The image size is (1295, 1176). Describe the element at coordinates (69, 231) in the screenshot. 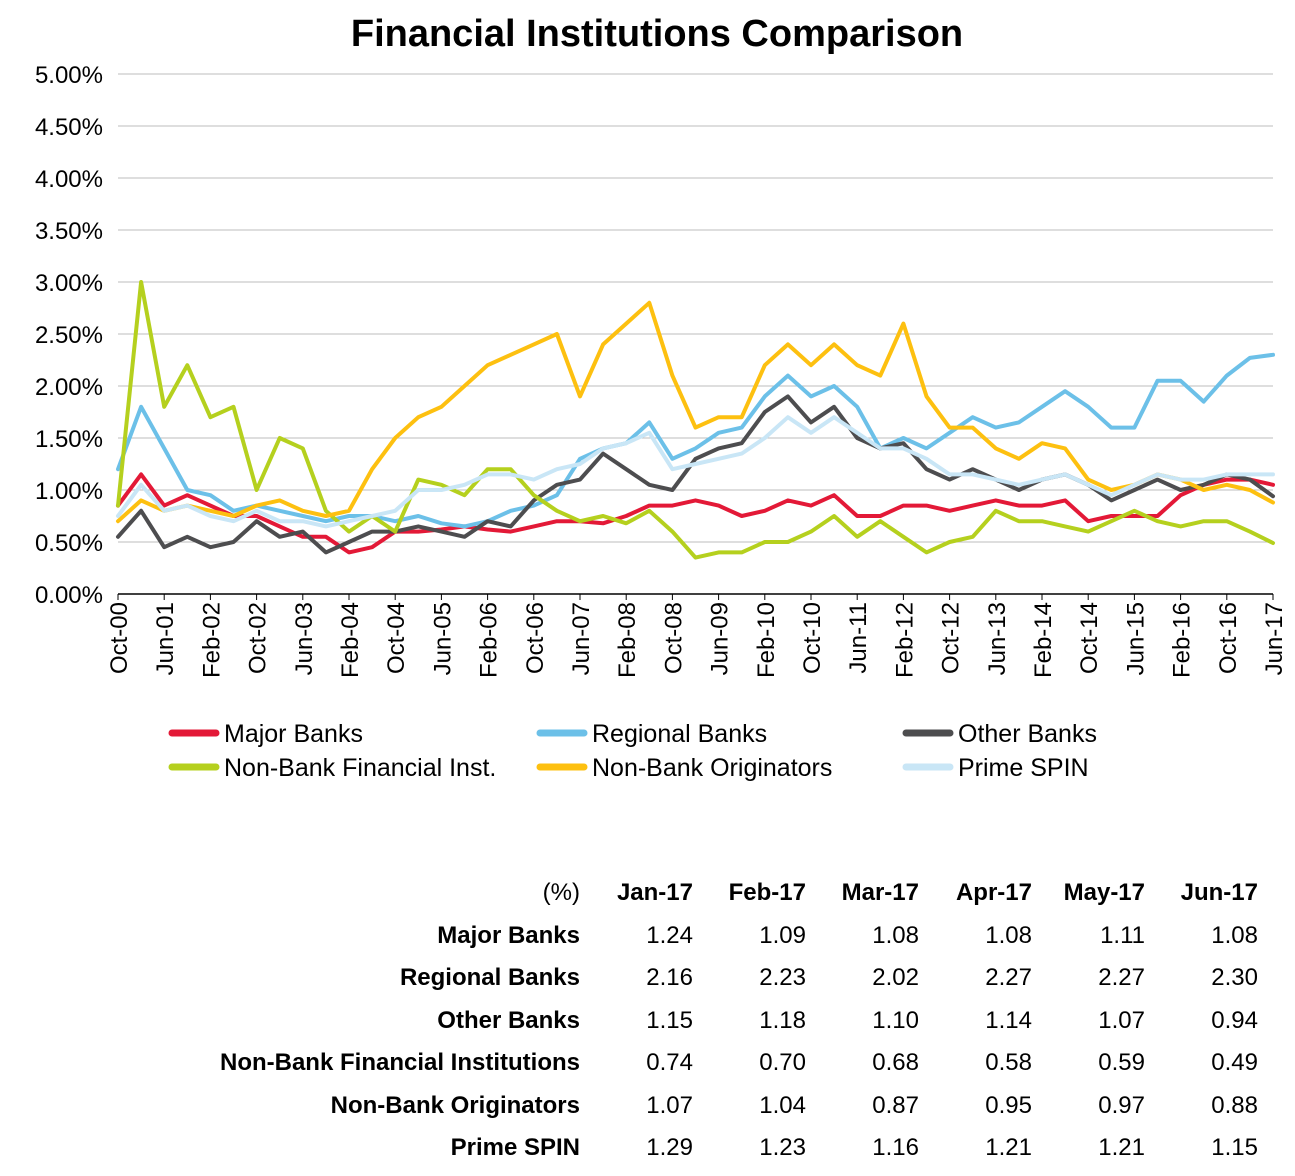

I see `y-tick-label: 3.50%` at that location.